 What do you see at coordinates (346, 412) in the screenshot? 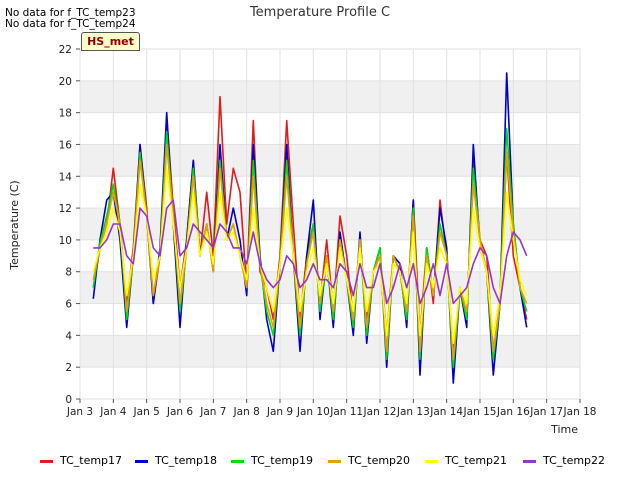
I see `x-tick-label: Jan 11` at bounding box center [346, 412].